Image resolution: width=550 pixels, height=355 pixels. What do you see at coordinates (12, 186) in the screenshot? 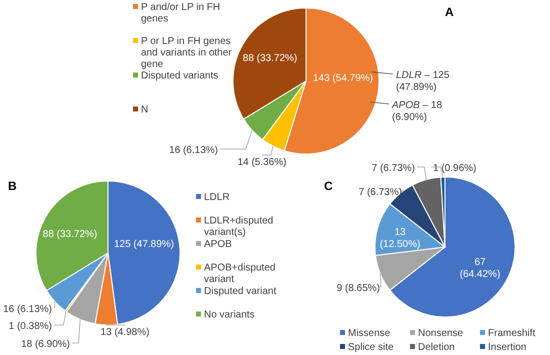
I see `chart-title: B` at bounding box center [12, 186].